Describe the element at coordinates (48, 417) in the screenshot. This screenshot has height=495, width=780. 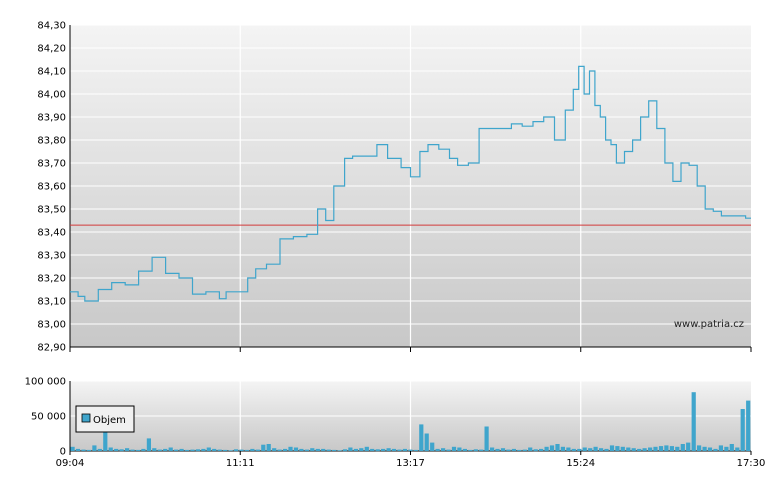
I see `volume-y-tick-label: 50 000` at that location.